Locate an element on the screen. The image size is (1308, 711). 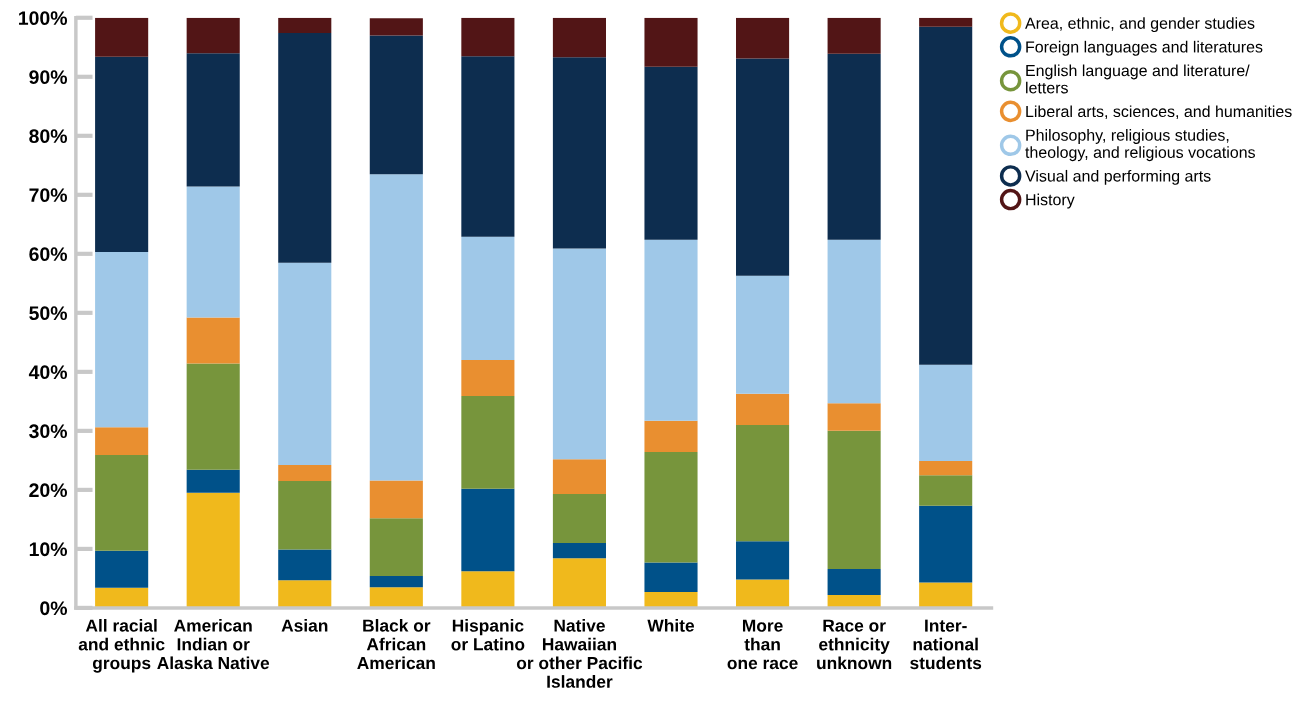
y-tick-label: 30% is located at coordinates (48, 431).